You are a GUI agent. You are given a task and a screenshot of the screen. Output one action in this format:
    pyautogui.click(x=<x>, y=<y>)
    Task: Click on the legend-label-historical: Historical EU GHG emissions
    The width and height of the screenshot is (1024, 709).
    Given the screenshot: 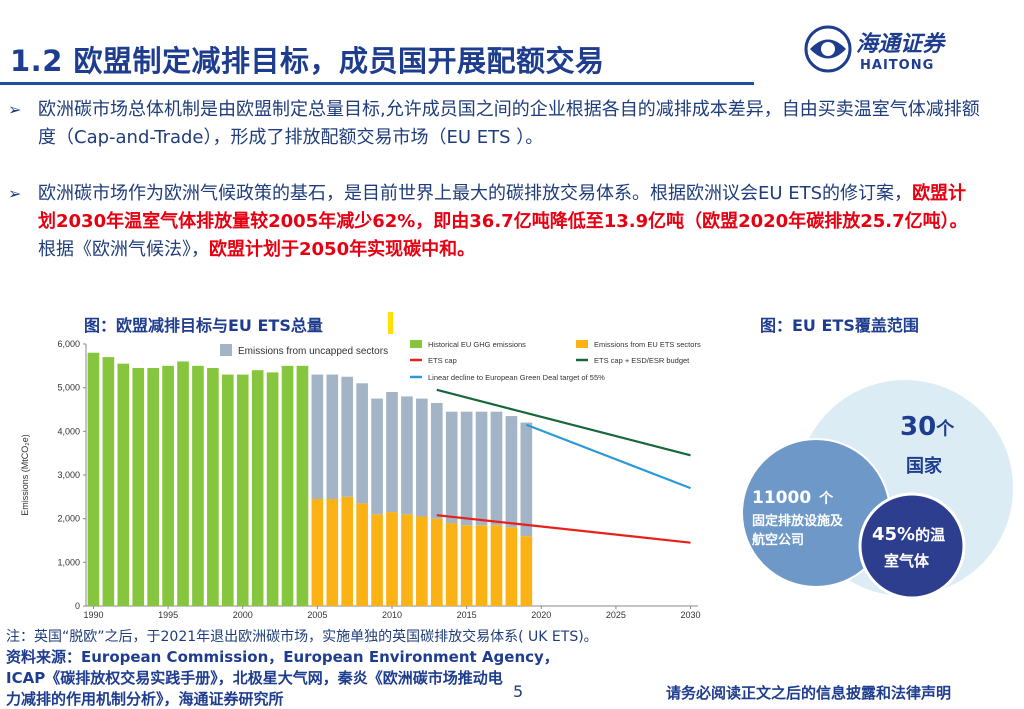 What is the action you would take?
    pyautogui.click(x=477, y=344)
    